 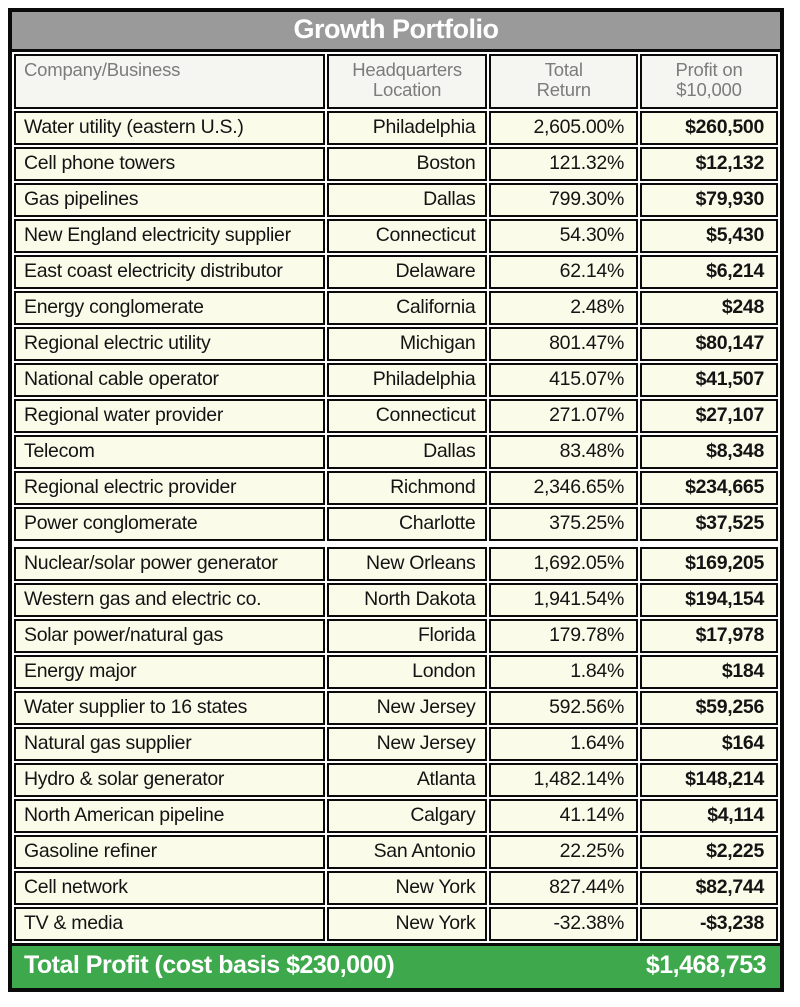 What do you see at coordinates (564, 887) in the screenshot?
I see `return-cell: 827.44%` at bounding box center [564, 887].